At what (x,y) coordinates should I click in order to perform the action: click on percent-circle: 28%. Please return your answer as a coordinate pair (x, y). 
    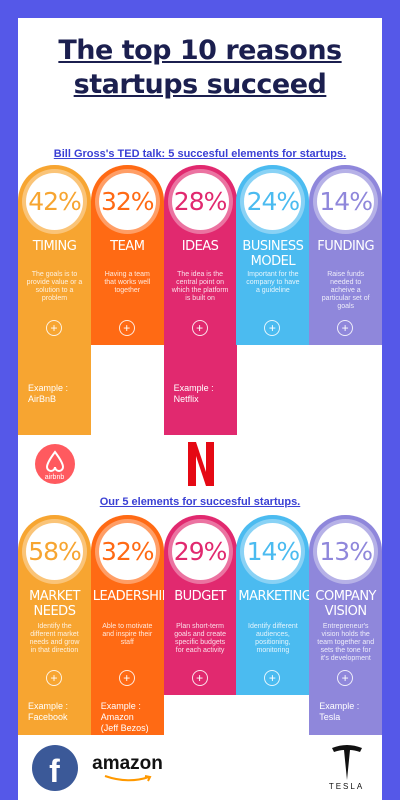
    Looking at the image, I should click on (200, 201).